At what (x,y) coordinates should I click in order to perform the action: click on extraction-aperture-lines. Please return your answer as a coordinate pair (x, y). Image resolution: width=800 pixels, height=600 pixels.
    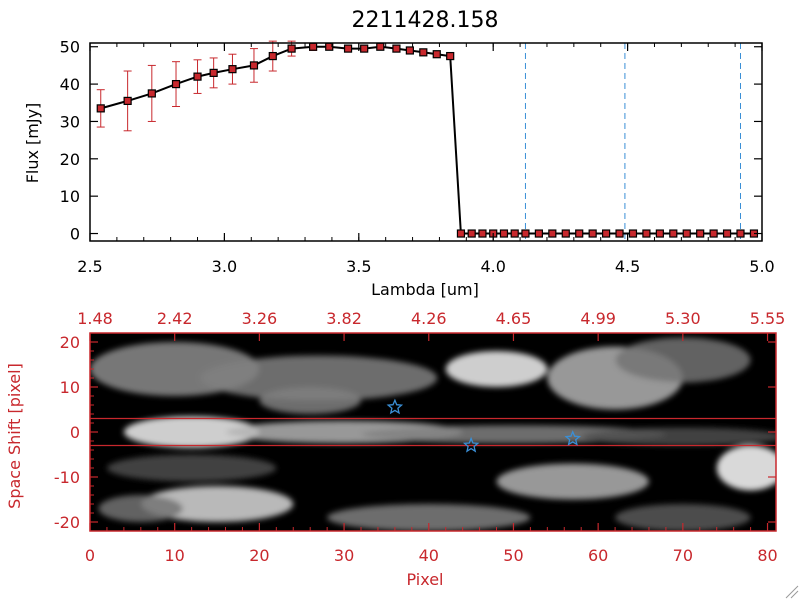
    Looking at the image, I should click on (433, 432).